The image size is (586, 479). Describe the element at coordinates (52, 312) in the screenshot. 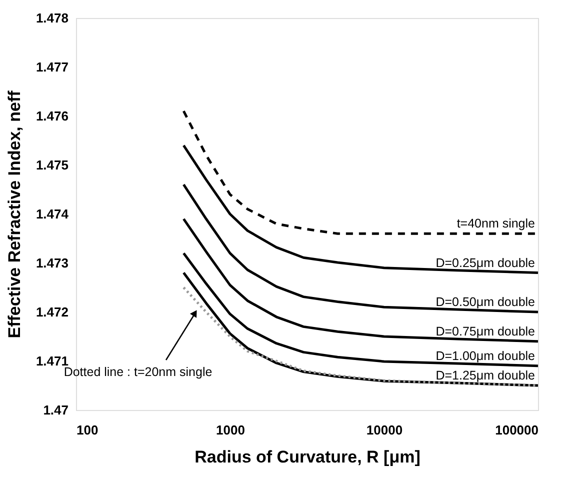

I see `y-tick-label: 1.472` at that location.